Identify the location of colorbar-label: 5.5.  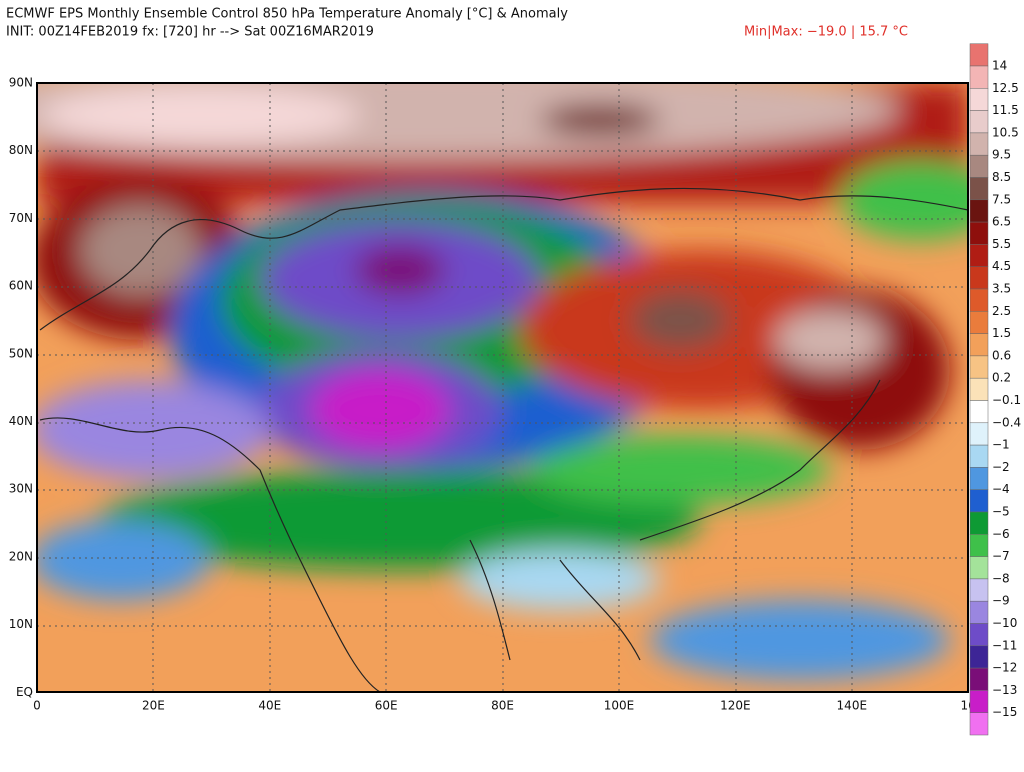
(1001, 244).